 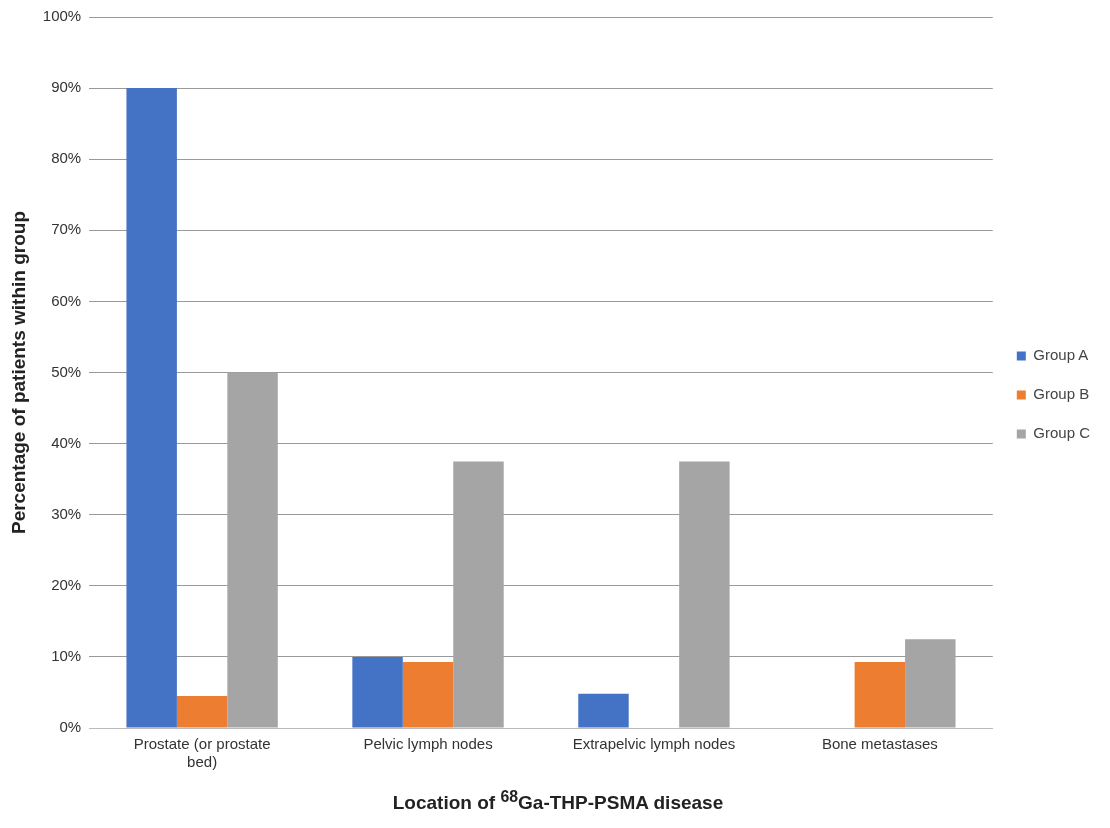 What do you see at coordinates (66, 513) in the screenshot?
I see `y-tick-label: 30%` at bounding box center [66, 513].